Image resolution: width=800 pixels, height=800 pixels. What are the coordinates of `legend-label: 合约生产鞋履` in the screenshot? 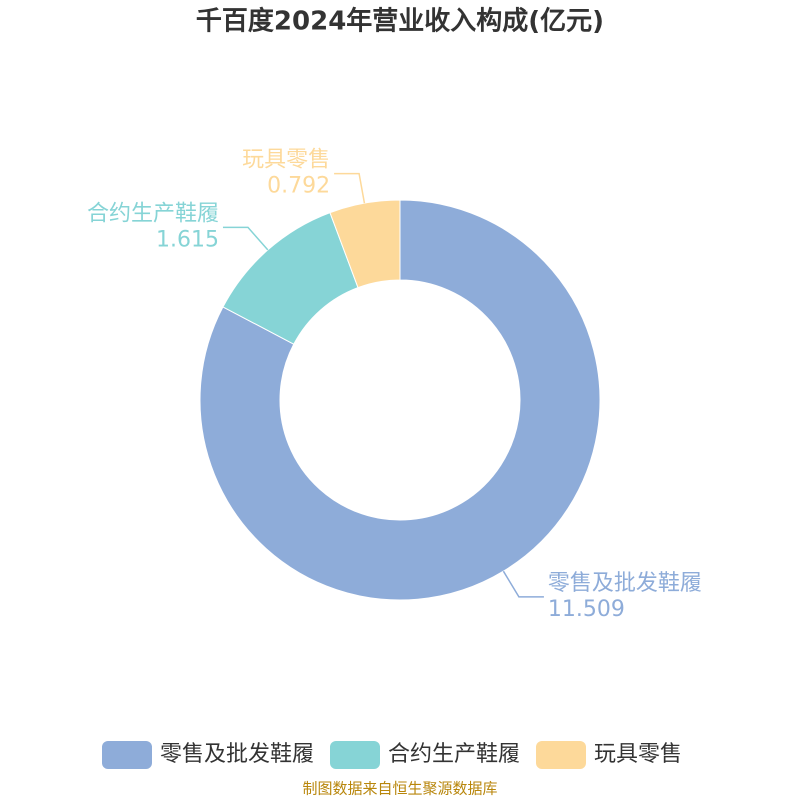 It's located at (454, 754).